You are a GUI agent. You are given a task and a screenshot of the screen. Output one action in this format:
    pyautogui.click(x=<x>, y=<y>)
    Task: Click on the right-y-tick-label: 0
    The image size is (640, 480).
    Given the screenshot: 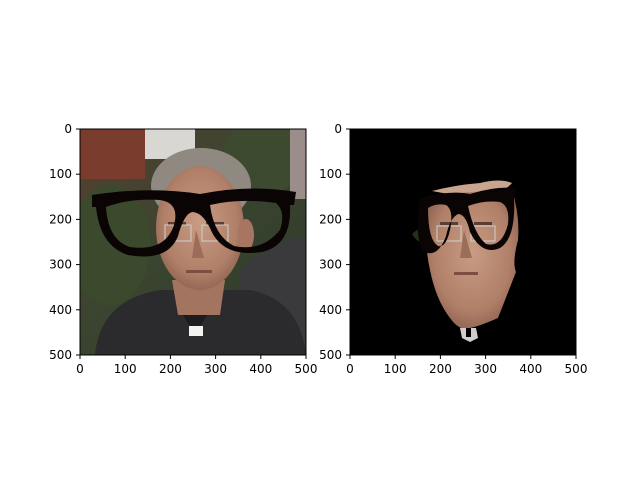 What is the action you would take?
    pyautogui.click(x=338, y=129)
    